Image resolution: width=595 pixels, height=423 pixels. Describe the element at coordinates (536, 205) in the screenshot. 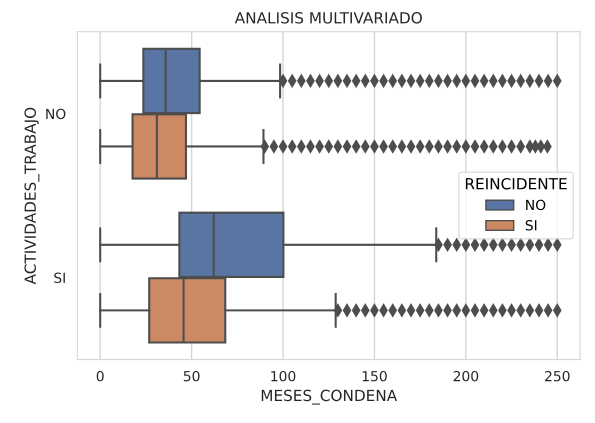

I see `legend-label: NO` at that location.